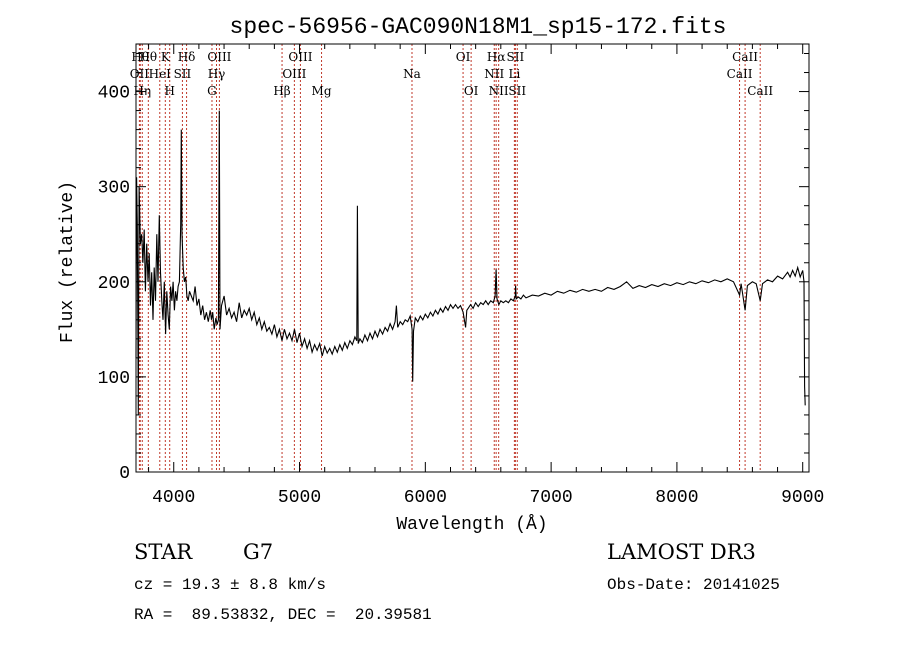 Image resolution: width=900 pixels, height=649 pixels. Describe the element at coordinates (114, 284) in the screenshot. I see `y-tick-label: 200` at that location.